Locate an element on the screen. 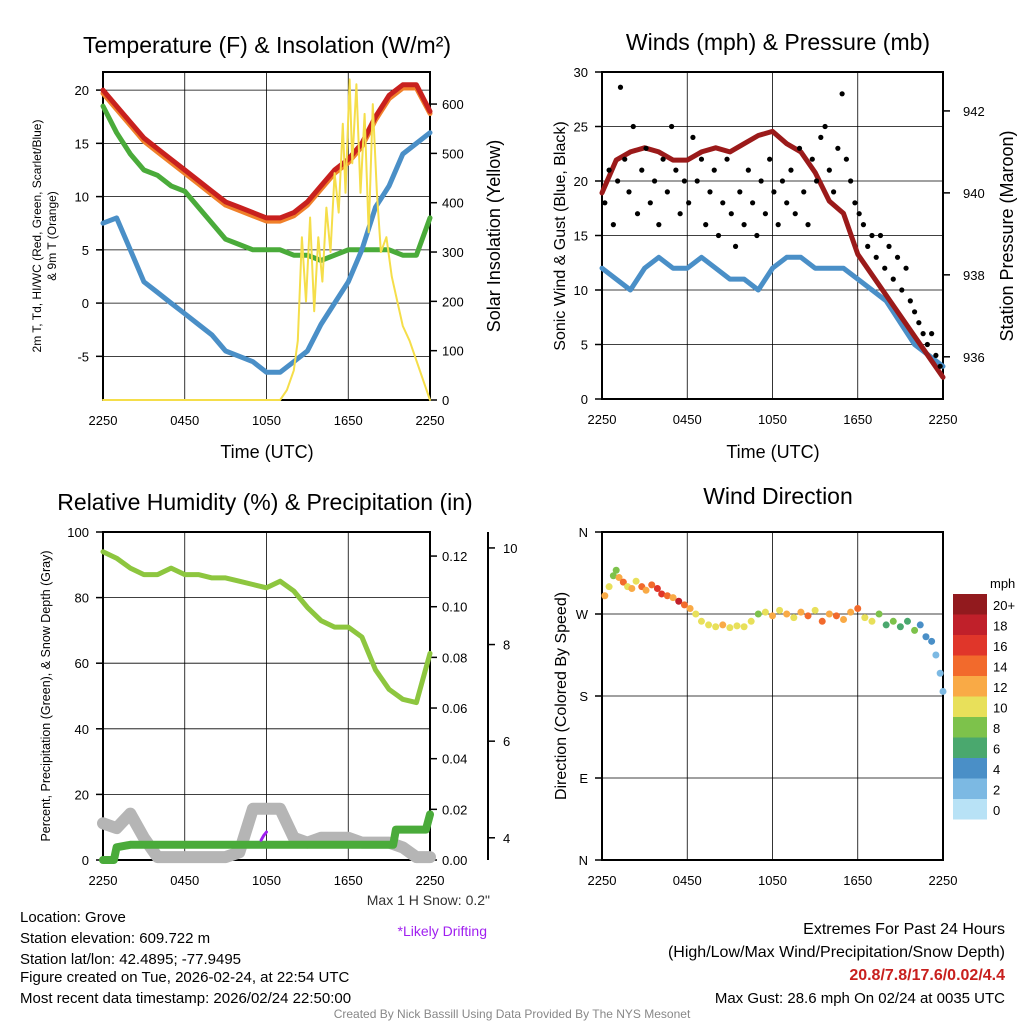 The width and height of the screenshot is (1024, 1029). legend-label: 16 is located at coordinates (1000, 646).